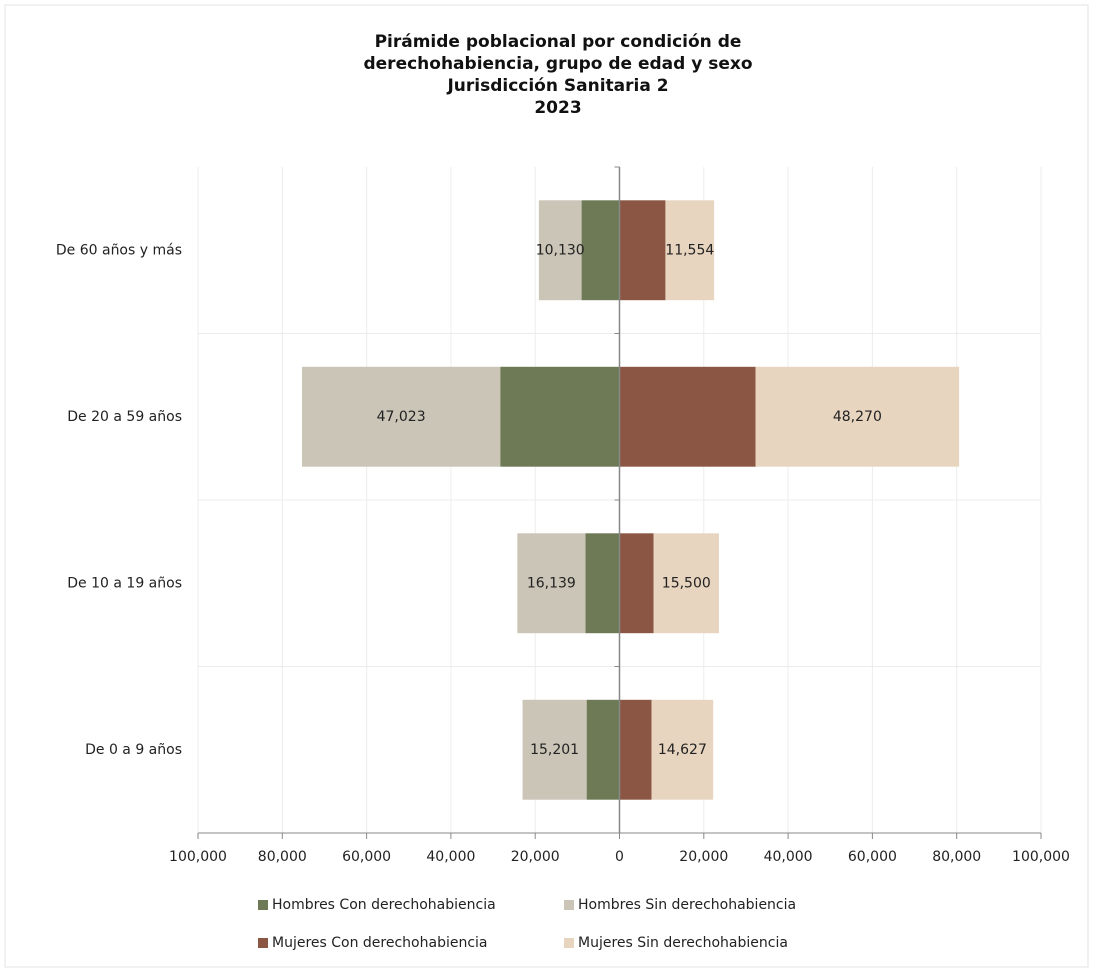 The height and width of the screenshot is (972, 1093). I want to click on data-label: 47,023, so click(401, 417).